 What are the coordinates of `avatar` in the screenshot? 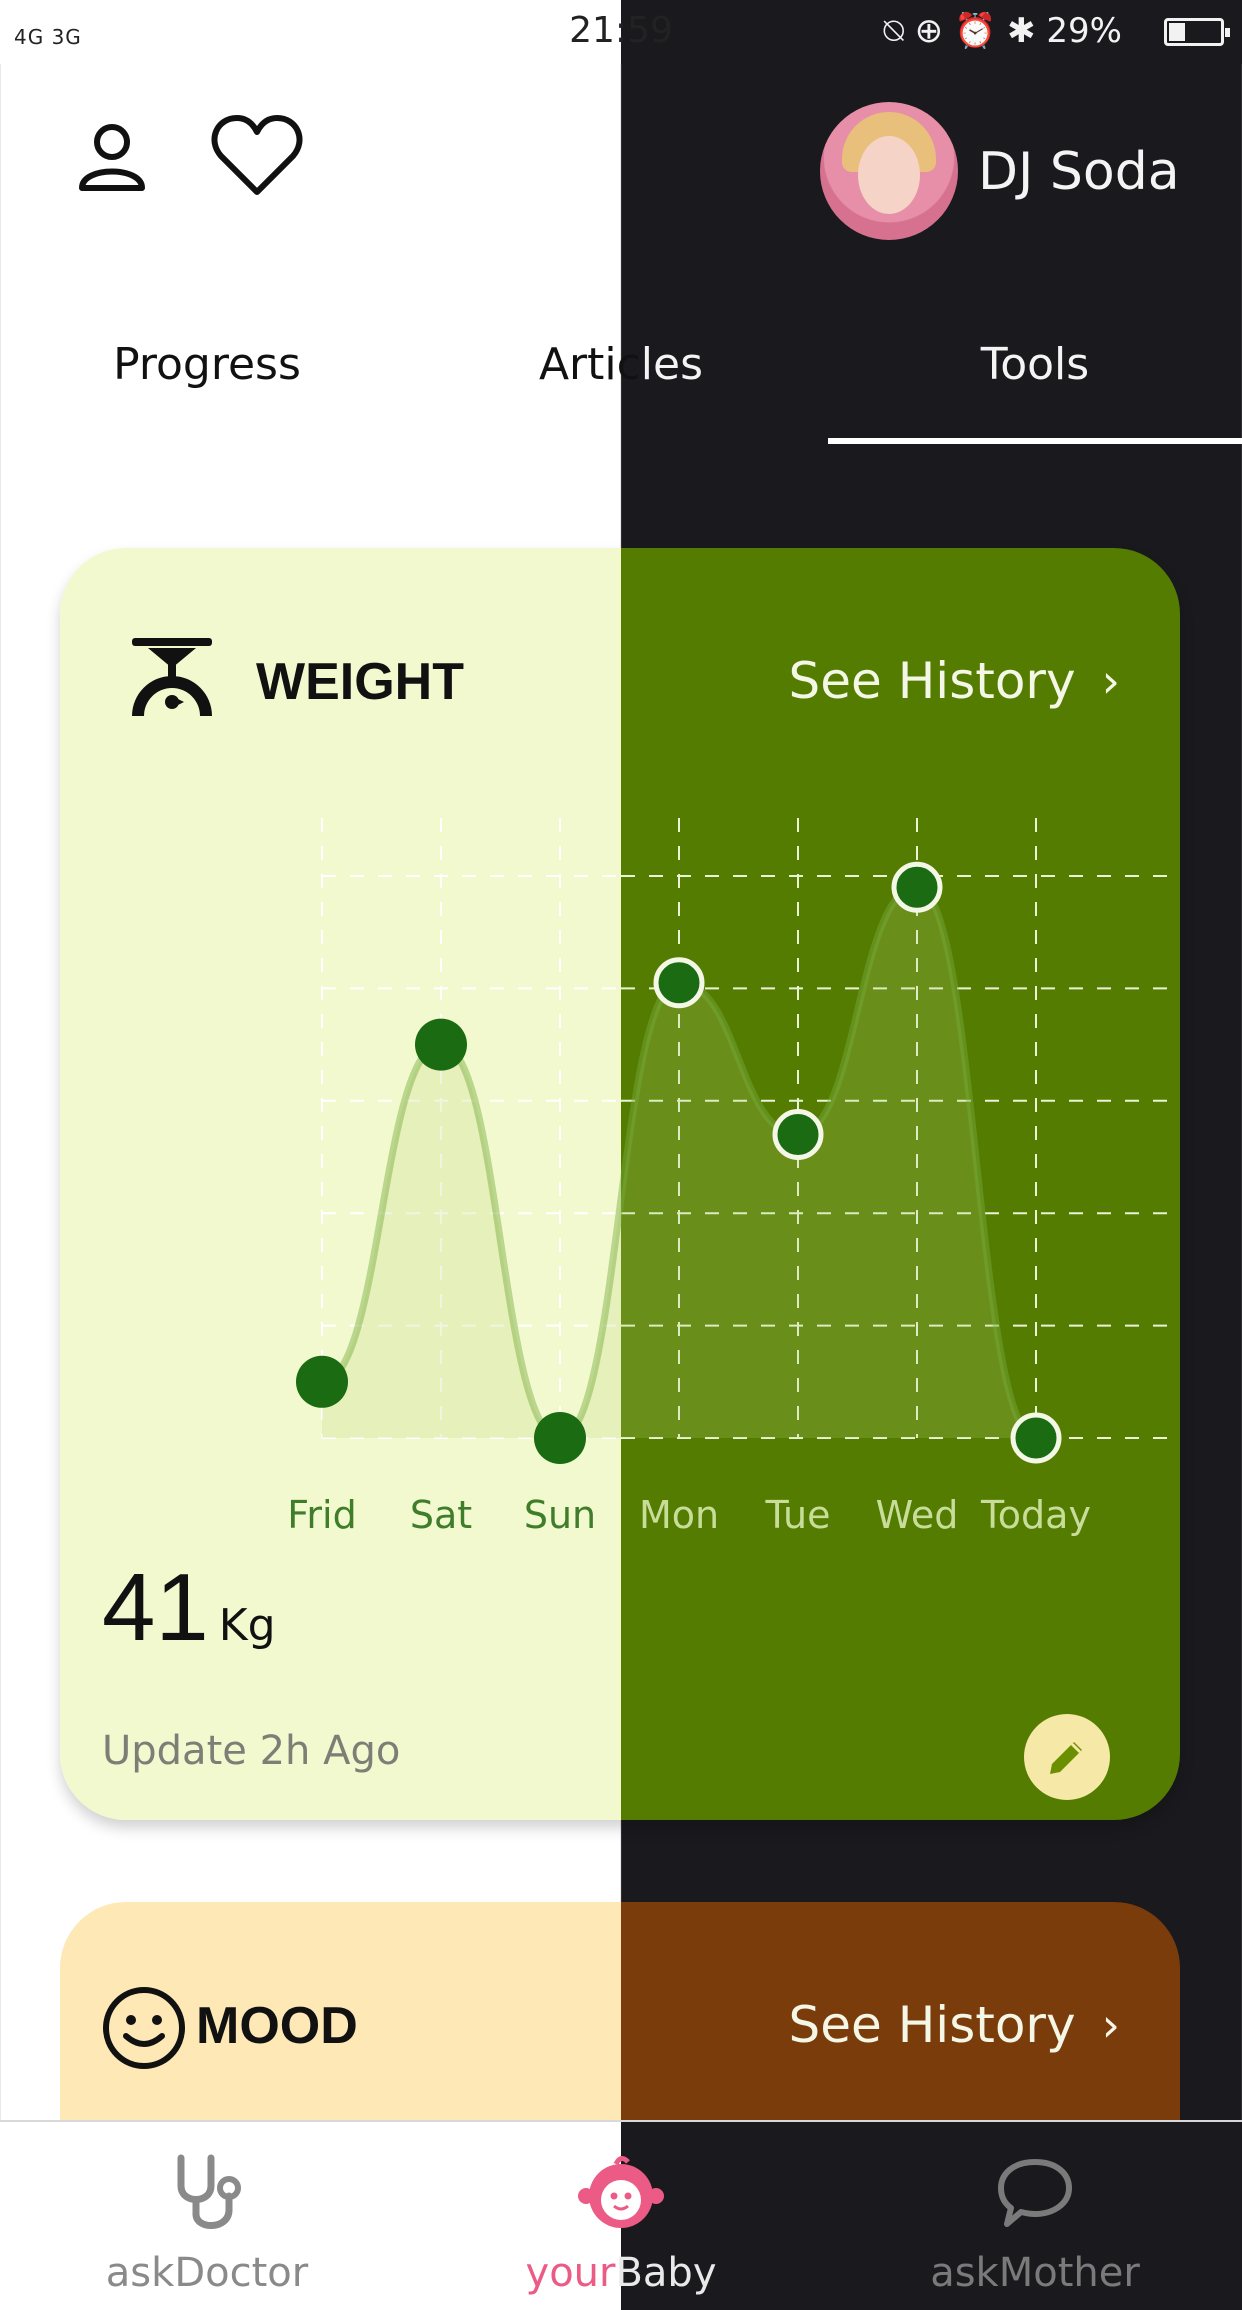 It's located at (889, 171).